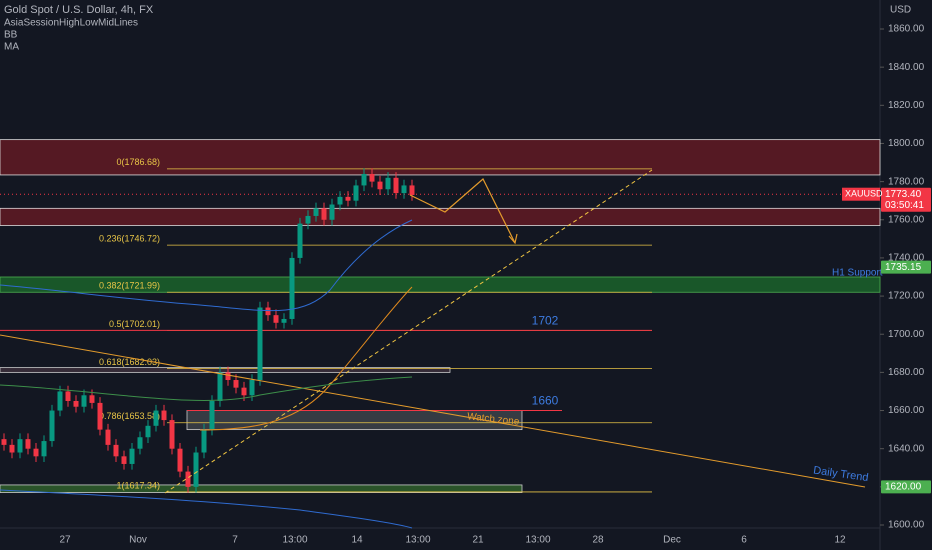  What do you see at coordinates (857, 273) in the screenshot?
I see `h1-support-label: H1 Support` at bounding box center [857, 273].